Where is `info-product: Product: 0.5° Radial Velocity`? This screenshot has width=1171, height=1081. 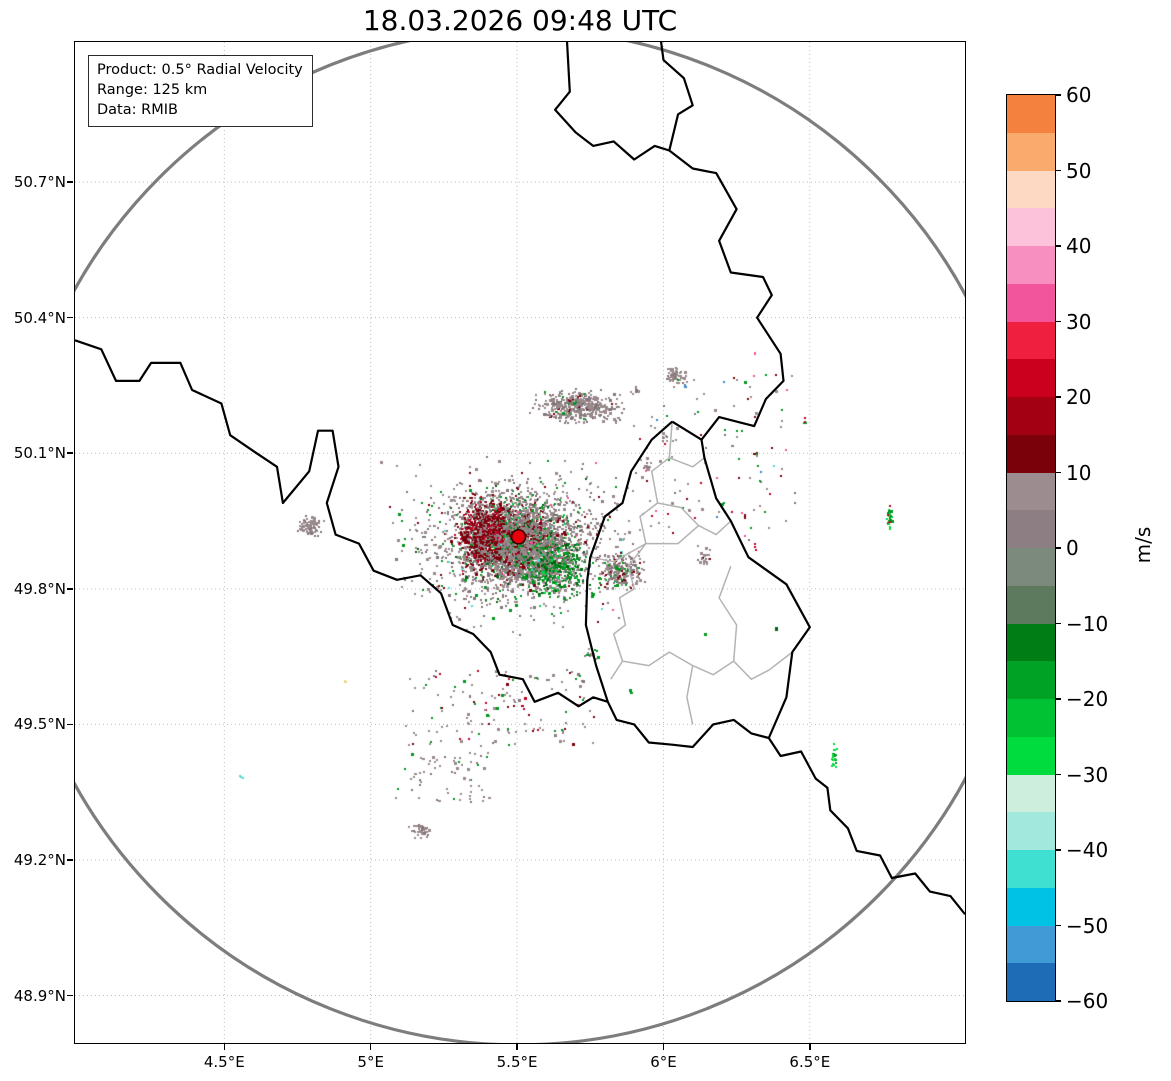
info-product: Product: 0.5° Radial Velocity is located at coordinates (200, 70).